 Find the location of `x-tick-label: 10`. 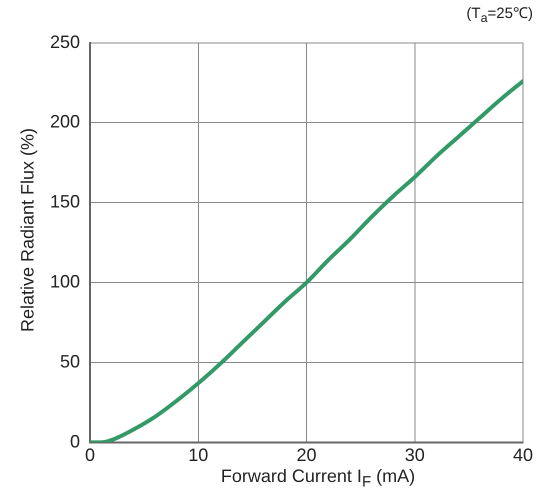

x-tick-label: 10 is located at coordinates (198, 455).